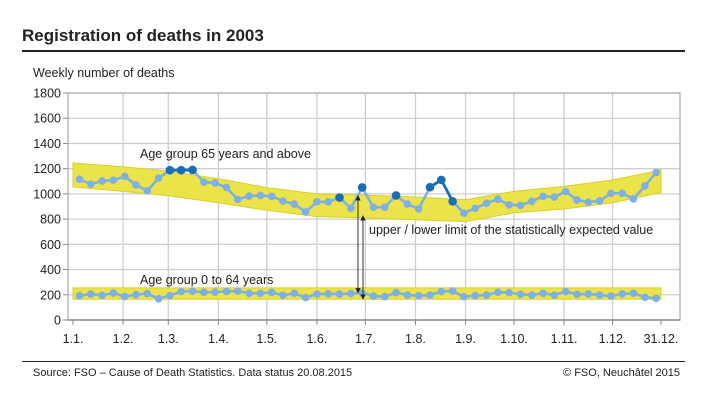 This screenshot has width=713, height=403. What do you see at coordinates (514, 339) in the screenshot?
I see `x-tick-label: 1.10.` at bounding box center [514, 339].